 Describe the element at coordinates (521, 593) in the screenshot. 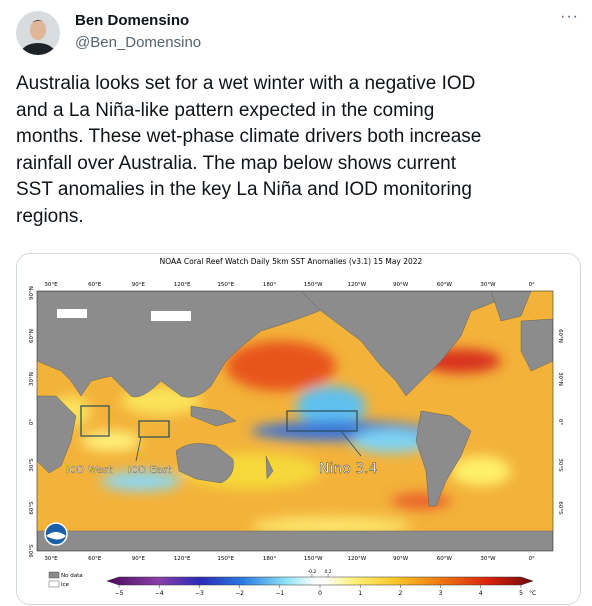

I see `colorbar-tick-label: 5` at that location.